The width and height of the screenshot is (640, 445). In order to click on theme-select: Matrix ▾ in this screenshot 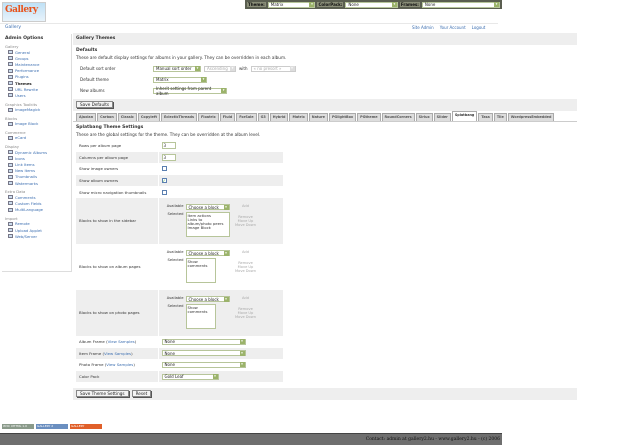, I will do `click(291, 4)`.